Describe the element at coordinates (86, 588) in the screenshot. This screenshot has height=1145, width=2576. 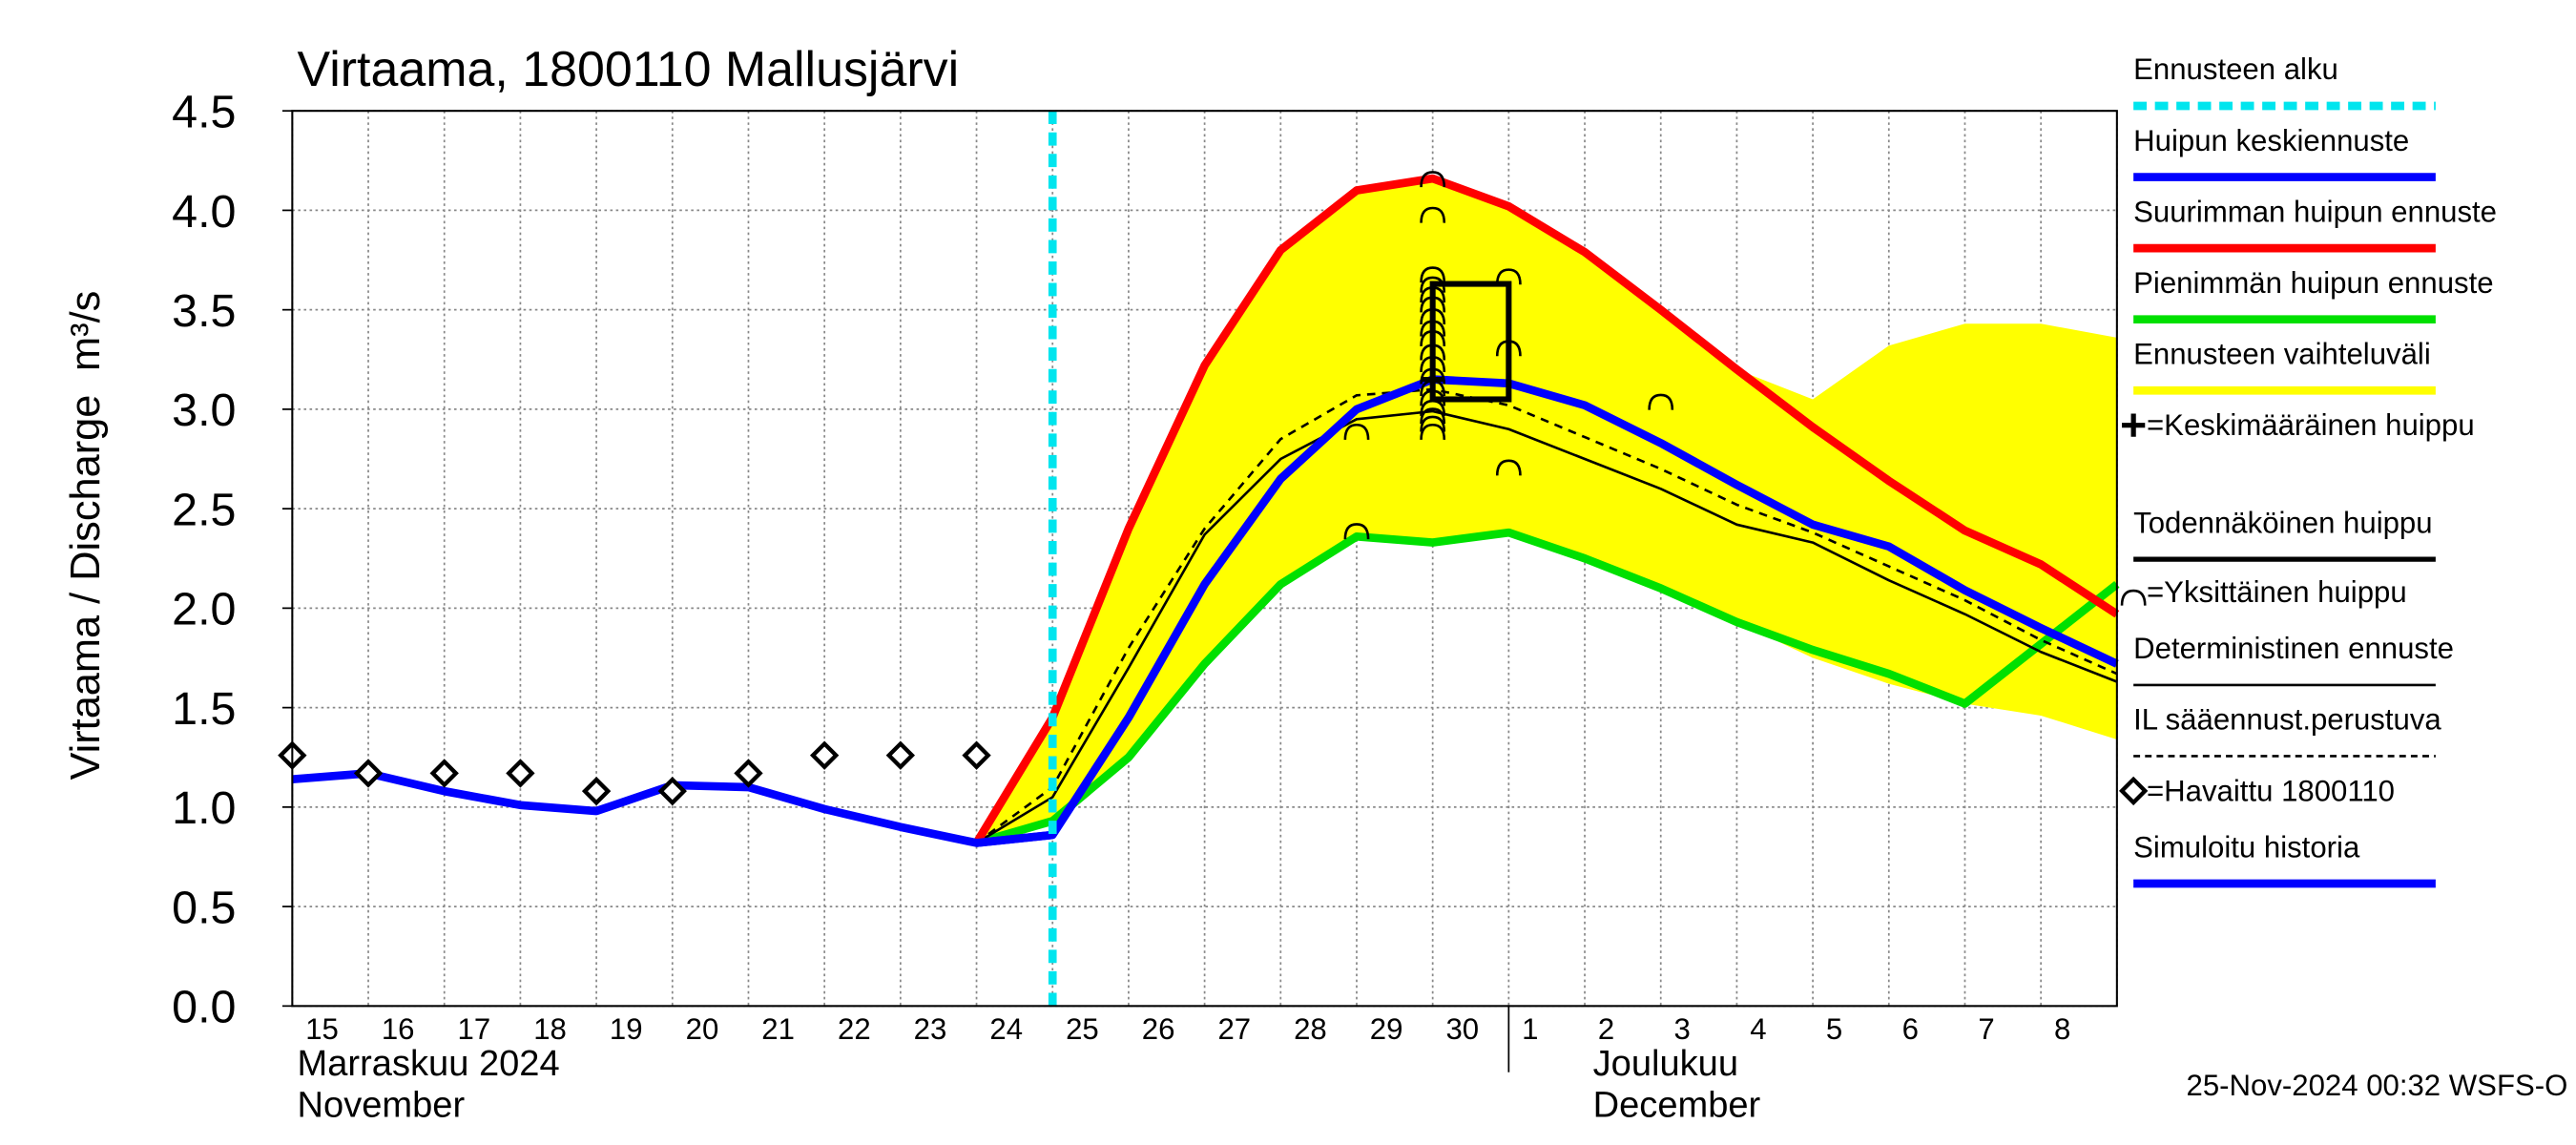
I see `y-axis-label: Virtaama / Discharge` at that location.